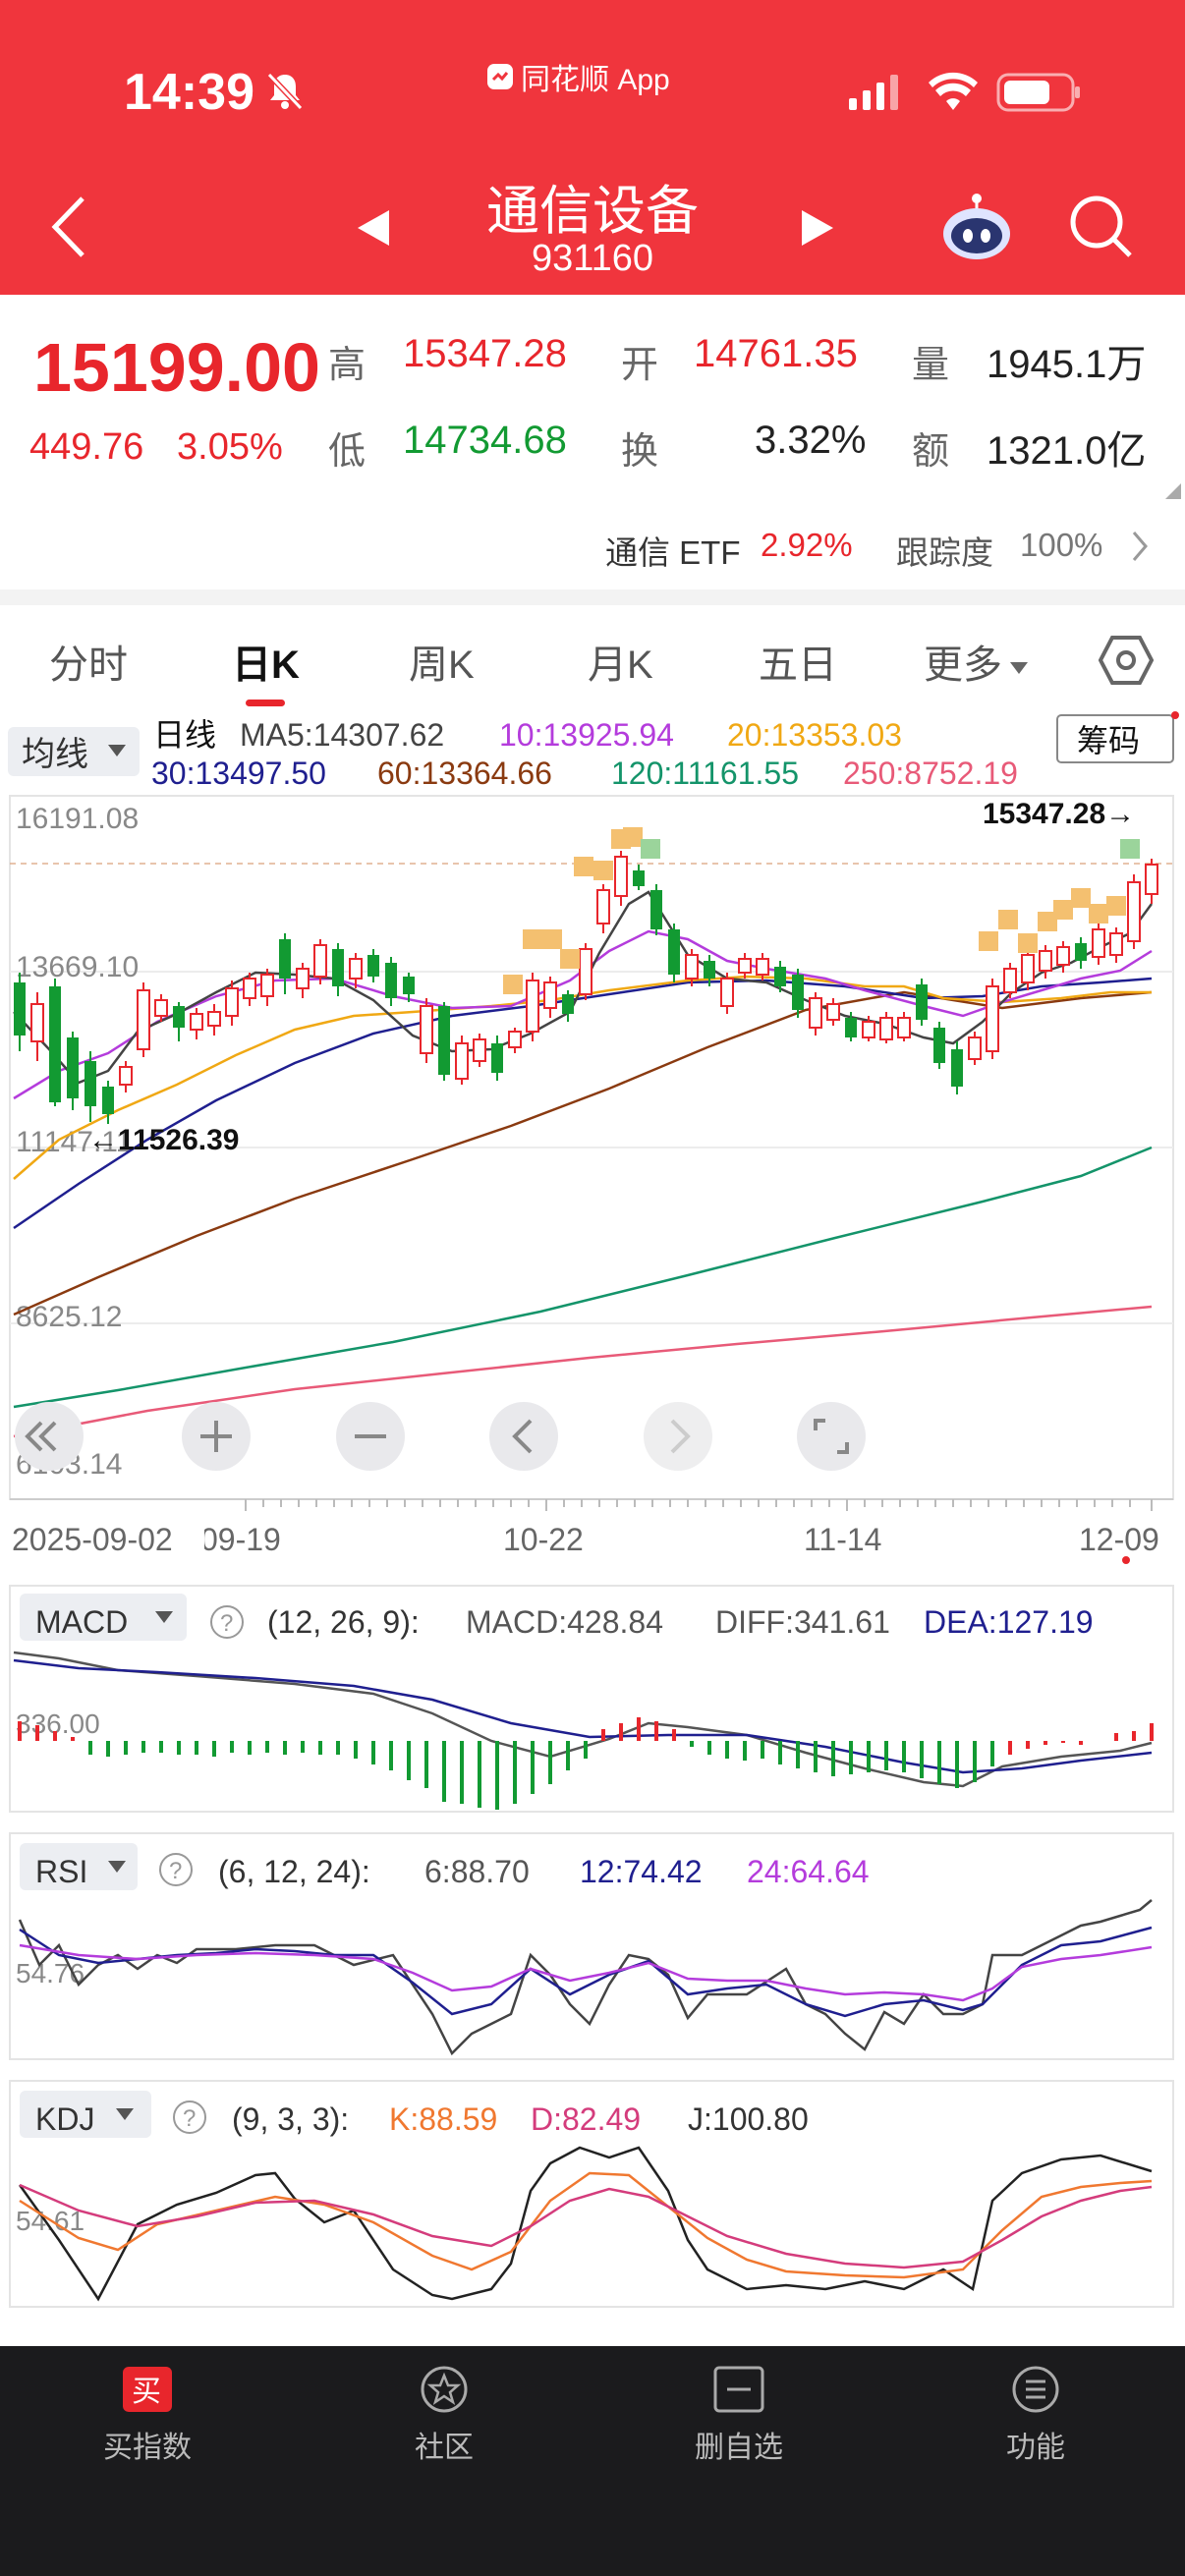  What do you see at coordinates (977, 230) in the screenshot?
I see `ai-assistant-icon` at bounding box center [977, 230].